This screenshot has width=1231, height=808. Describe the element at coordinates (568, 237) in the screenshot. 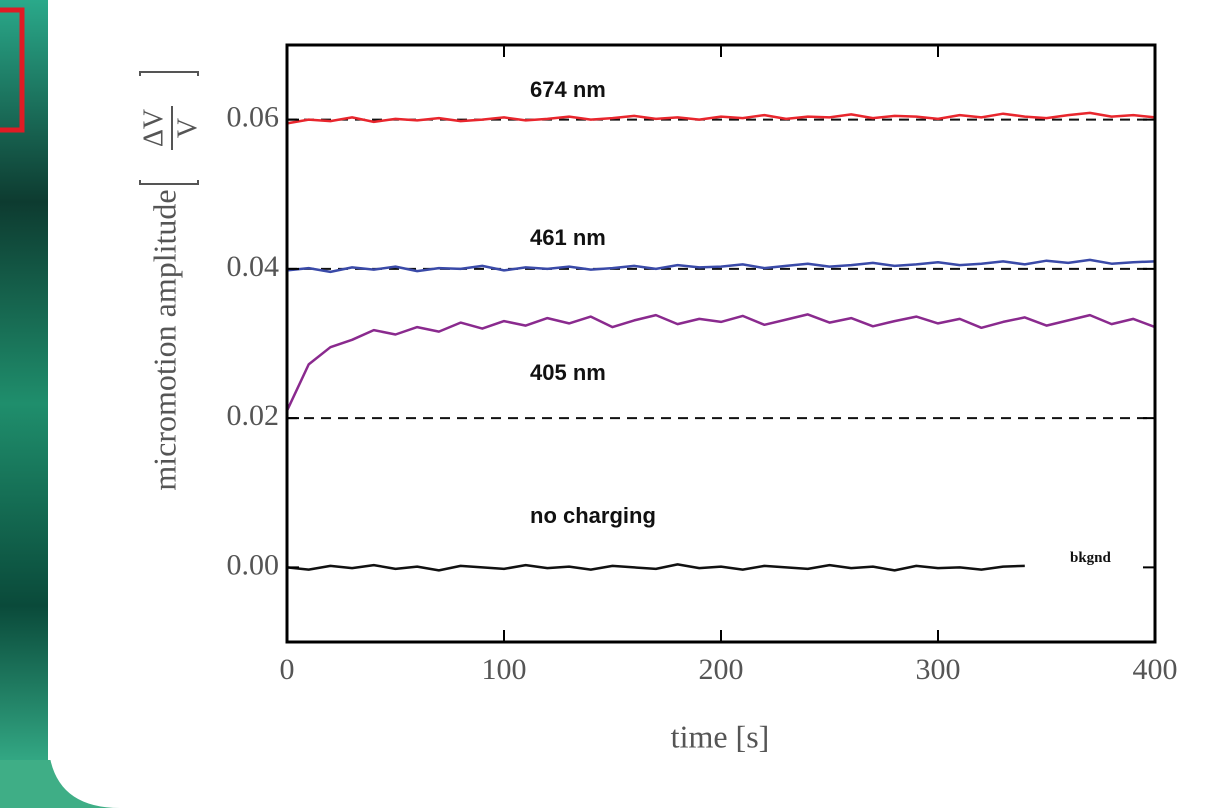

I see `series-label: 461 nm` at that location.